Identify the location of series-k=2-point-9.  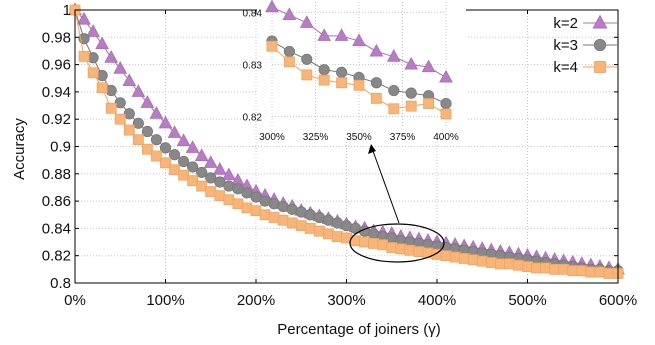
(156, 112).